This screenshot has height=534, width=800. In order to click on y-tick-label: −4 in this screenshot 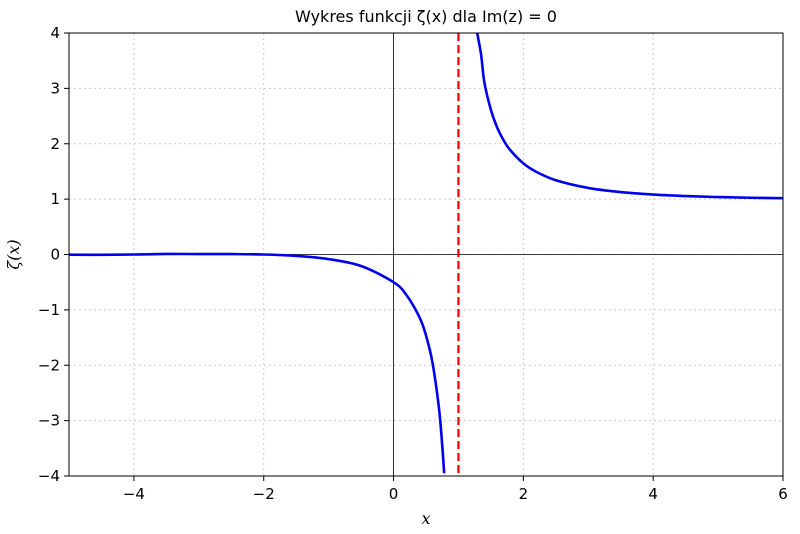, I will do `click(49, 476)`.